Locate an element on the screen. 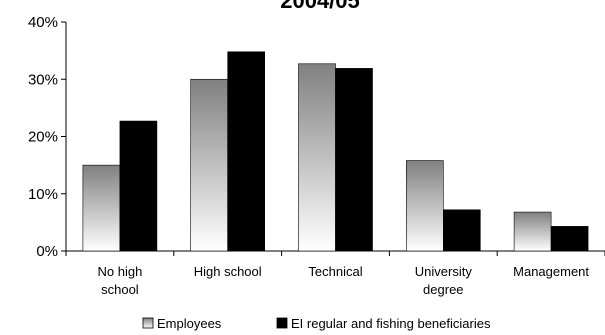  x-category-label-line: Management is located at coordinates (551, 271).